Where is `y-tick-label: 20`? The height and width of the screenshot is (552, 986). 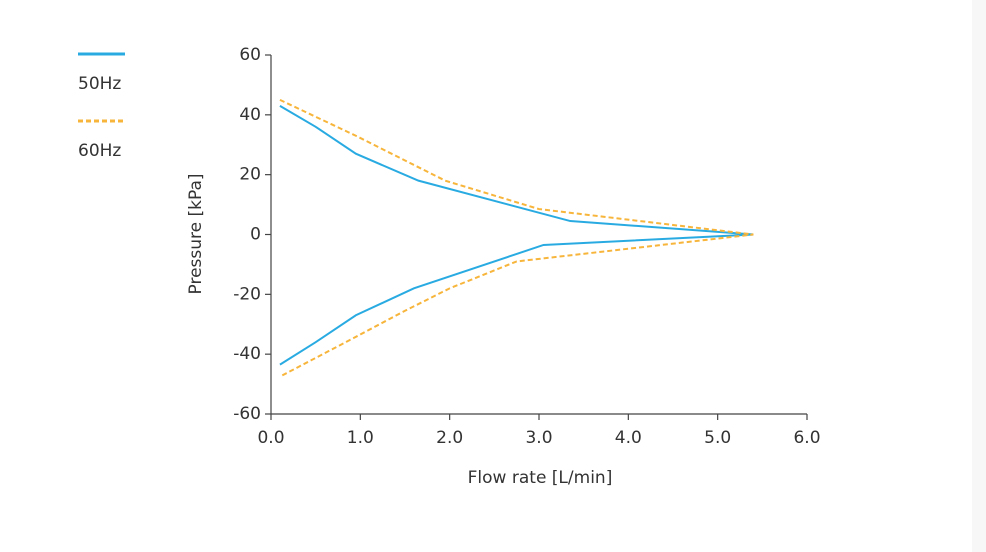 y-tick-label: 20 is located at coordinates (250, 175).